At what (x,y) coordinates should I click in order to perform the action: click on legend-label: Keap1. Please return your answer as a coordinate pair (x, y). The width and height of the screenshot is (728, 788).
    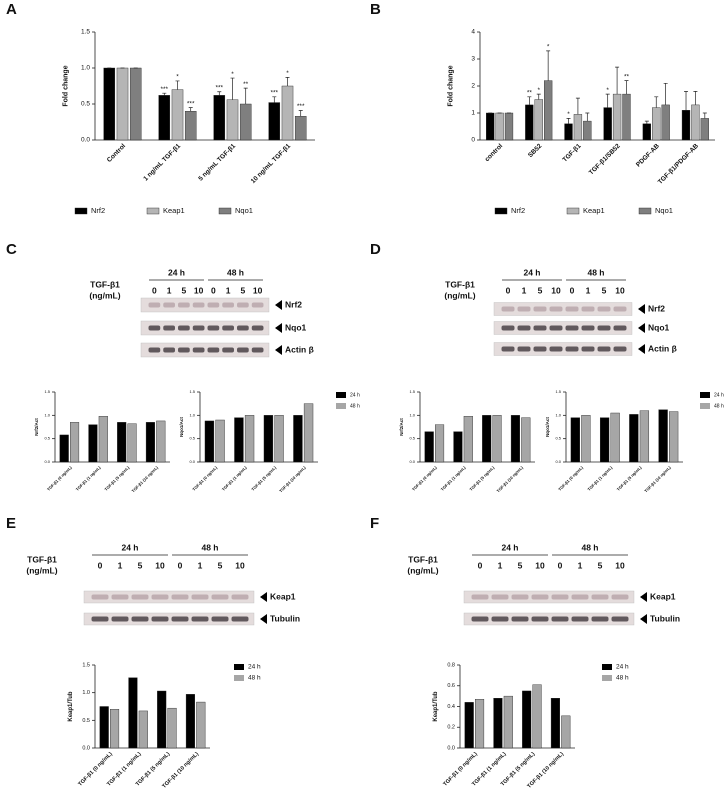
    Looking at the image, I should click on (174, 210).